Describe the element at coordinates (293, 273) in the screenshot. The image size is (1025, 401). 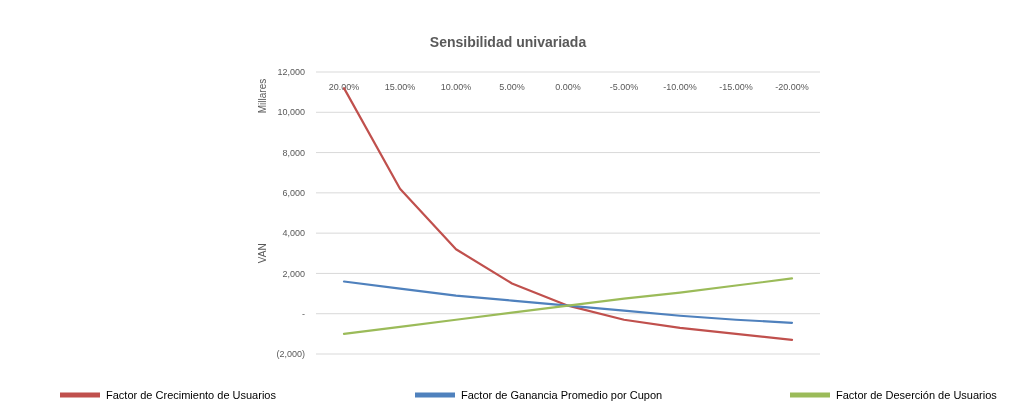
I see `y-tick-label: 2,000` at that location.